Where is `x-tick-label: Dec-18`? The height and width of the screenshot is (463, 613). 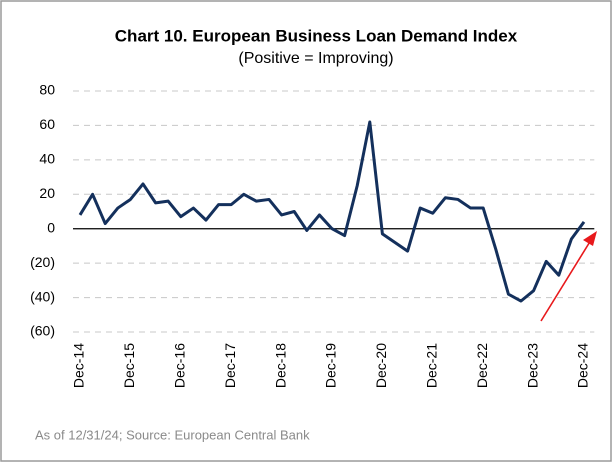 x-tick-label: Dec-18 is located at coordinates (280, 365).